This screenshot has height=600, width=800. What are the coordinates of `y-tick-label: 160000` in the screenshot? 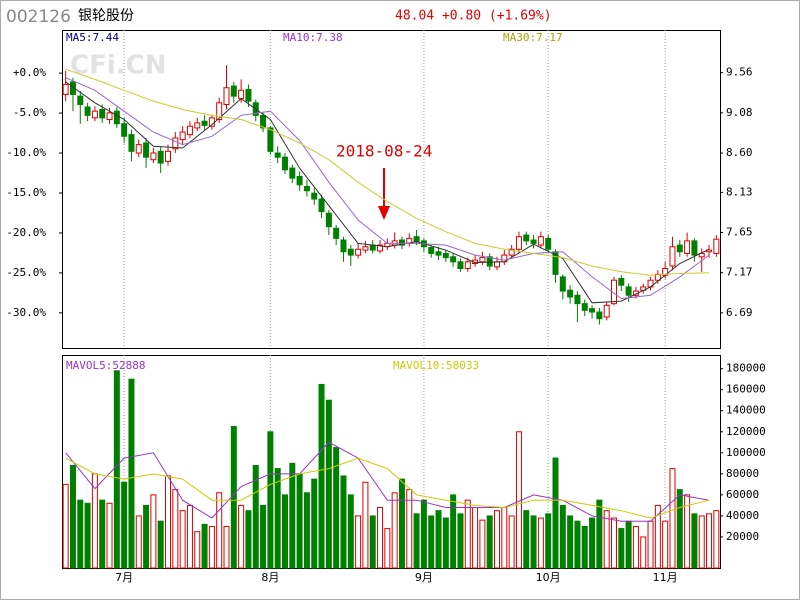 It's located at (746, 389).